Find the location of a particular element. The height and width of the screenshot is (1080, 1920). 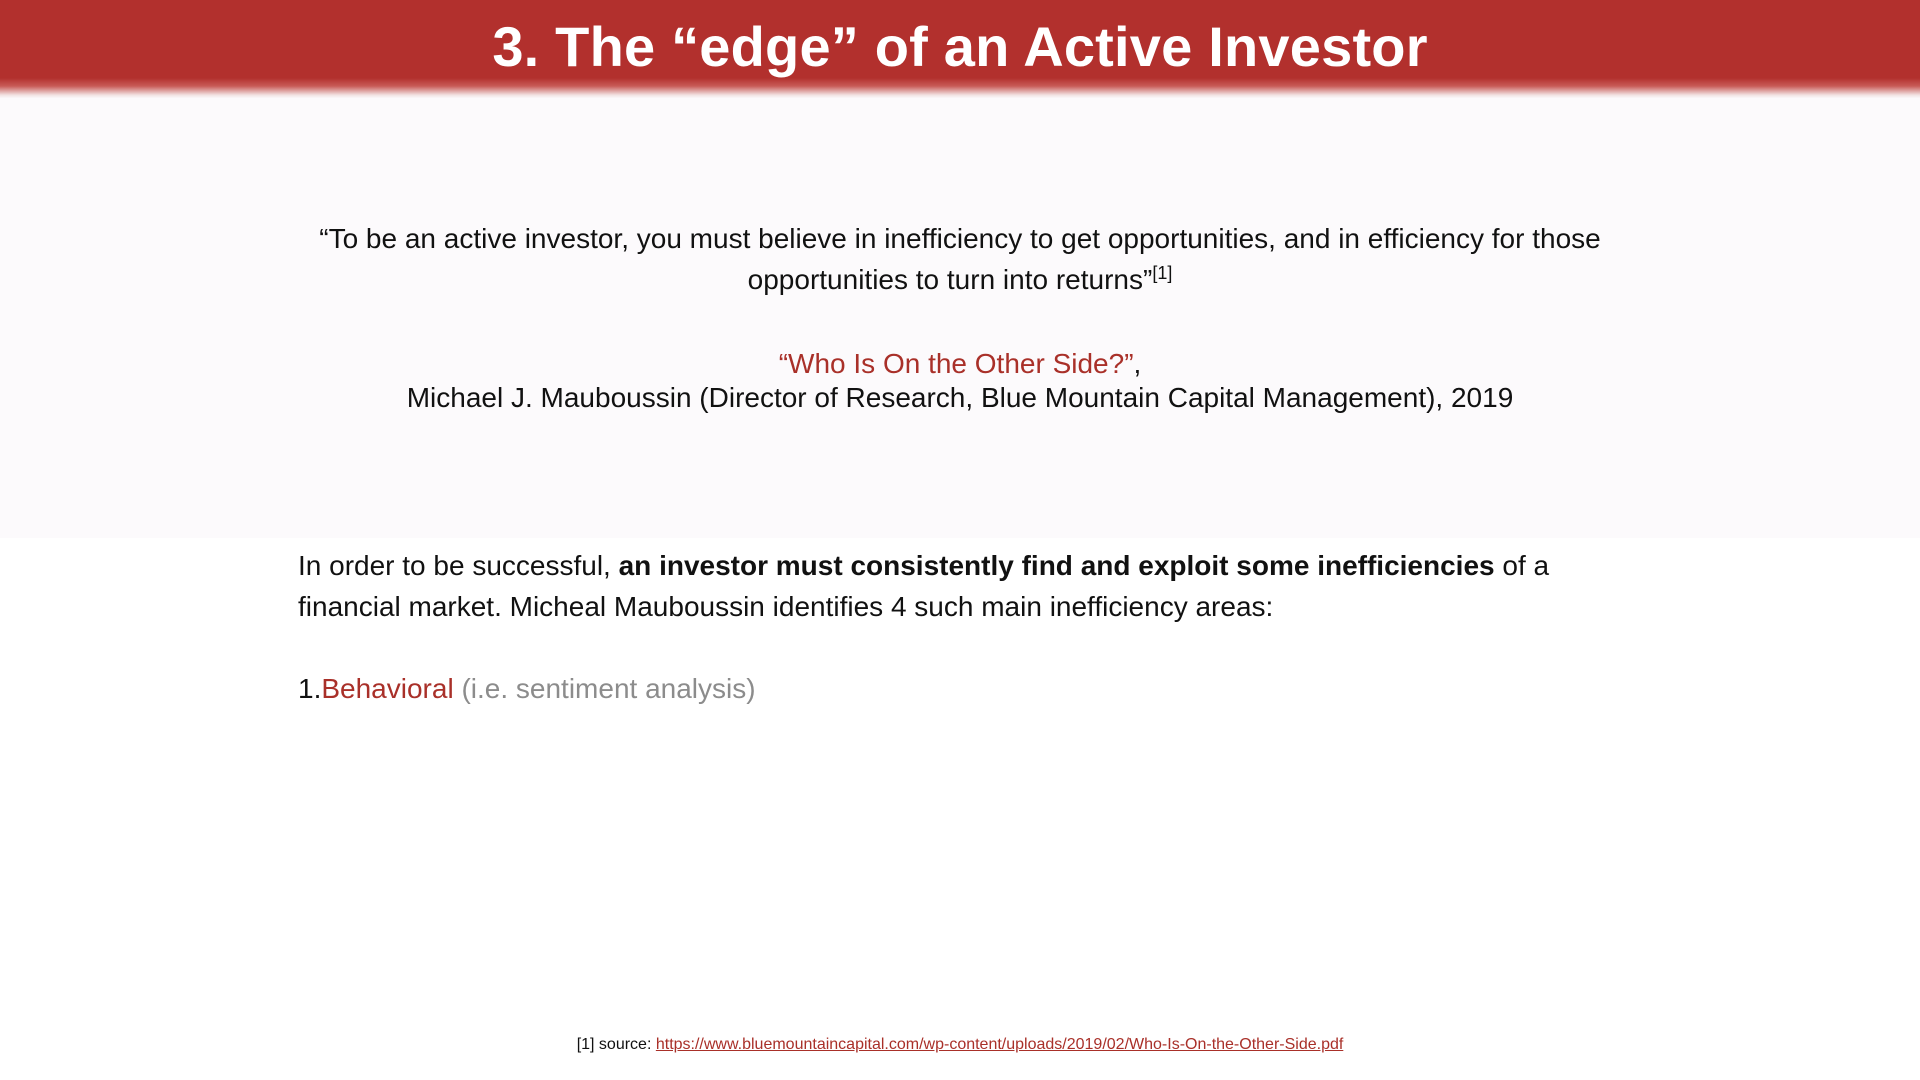

title-bar is located at coordinates (960, 49).